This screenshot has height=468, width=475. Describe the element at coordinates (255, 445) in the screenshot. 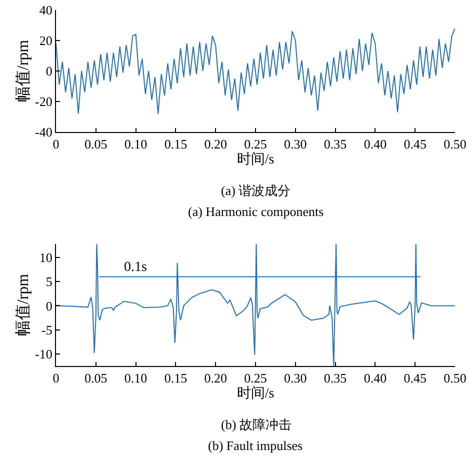

I see `text: (b) Fault impulses` at that location.